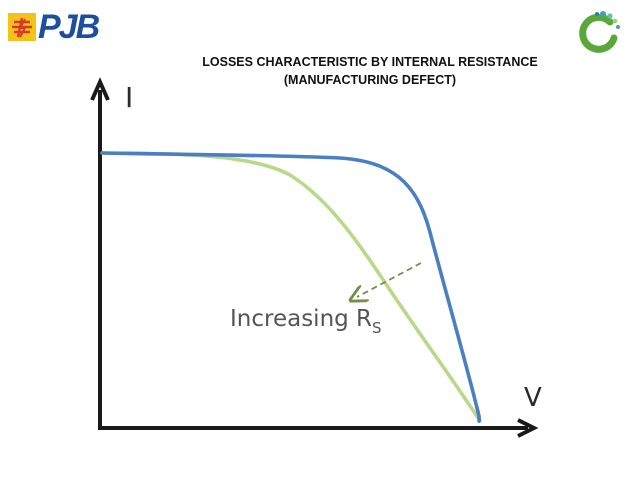 This screenshot has height=484, width=638. Describe the element at coordinates (22, 27) in the screenshot. I see `pjb-logo-icon` at that location.